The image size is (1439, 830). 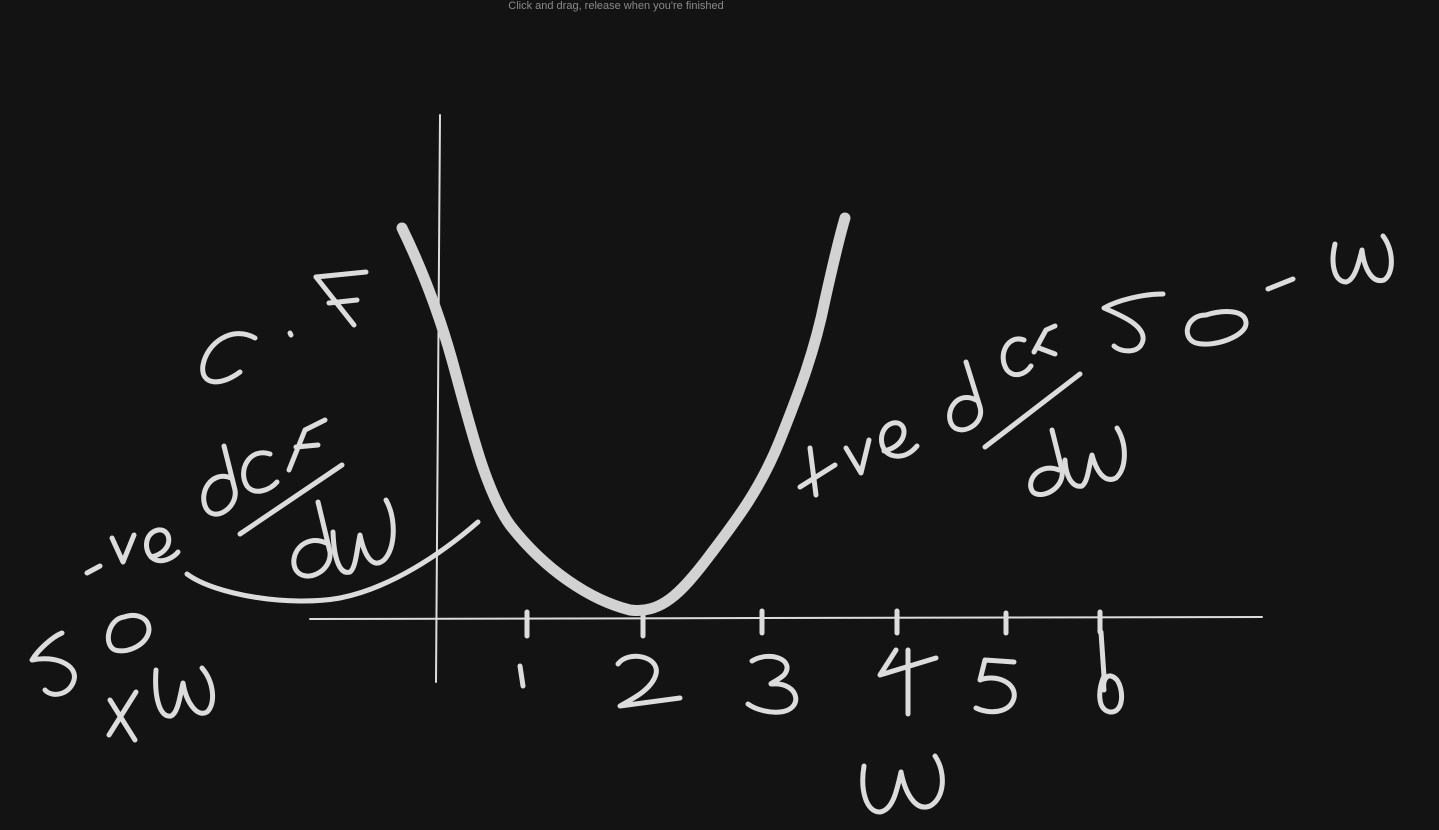 What do you see at coordinates (813, 471) in the screenshot?
I see `plus-vertical` at bounding box center [813, 471].